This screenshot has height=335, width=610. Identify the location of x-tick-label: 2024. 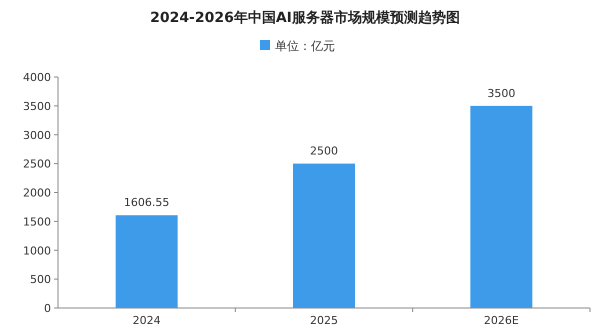
(146, 320).